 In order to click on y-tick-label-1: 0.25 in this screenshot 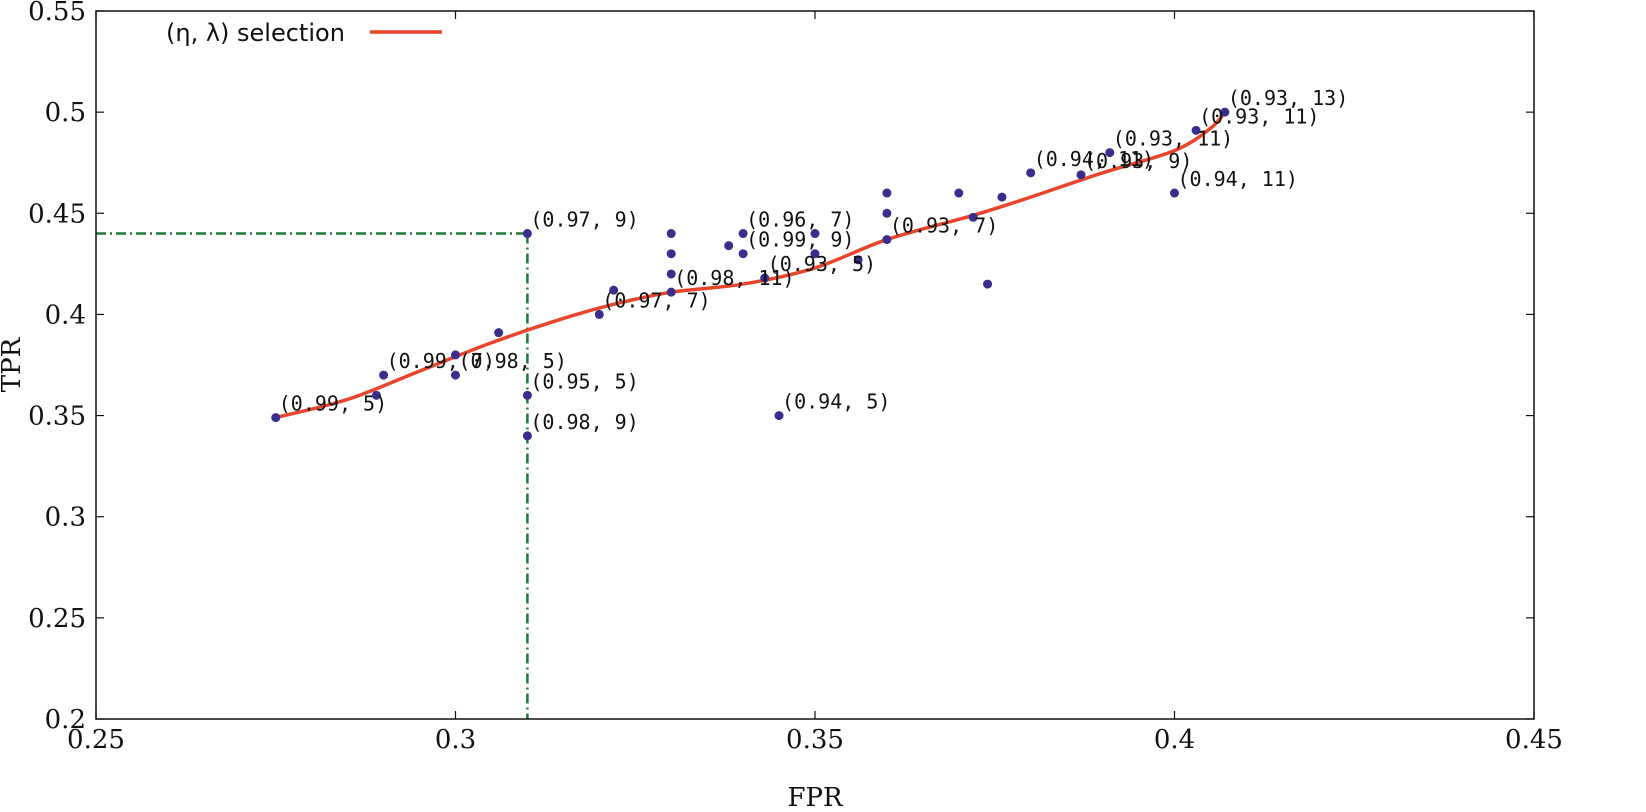, I will do `click(57, 619)`.